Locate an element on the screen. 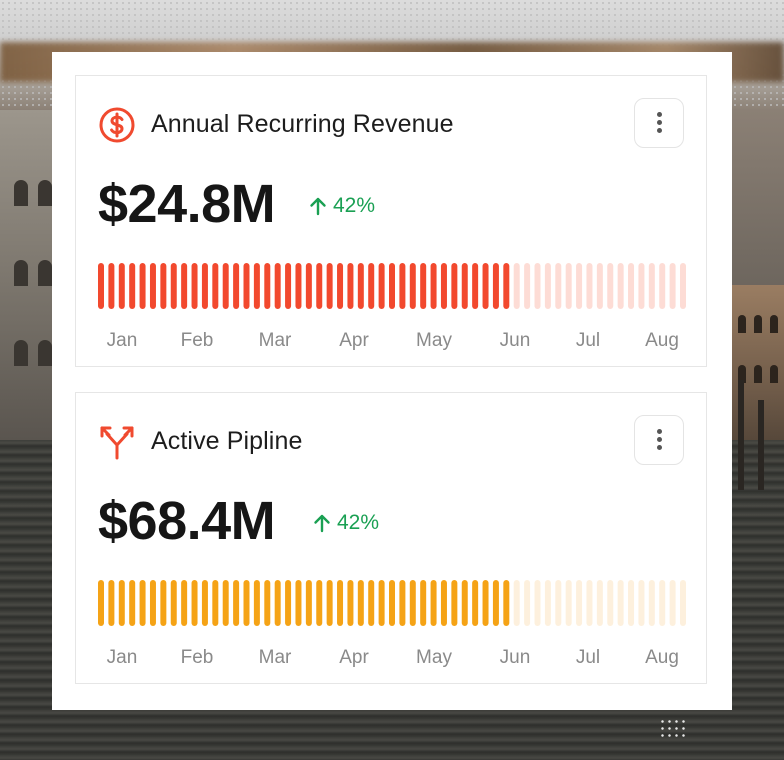  card-title: Annual Recurring Revenue is located at coordinates (302, 124).